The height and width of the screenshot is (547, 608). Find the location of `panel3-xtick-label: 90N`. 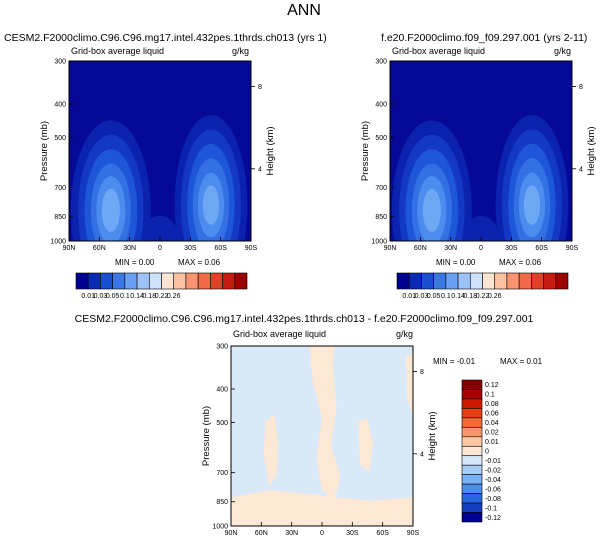

panel3-xtick-label: 90N is located at coordinates (231, 533).